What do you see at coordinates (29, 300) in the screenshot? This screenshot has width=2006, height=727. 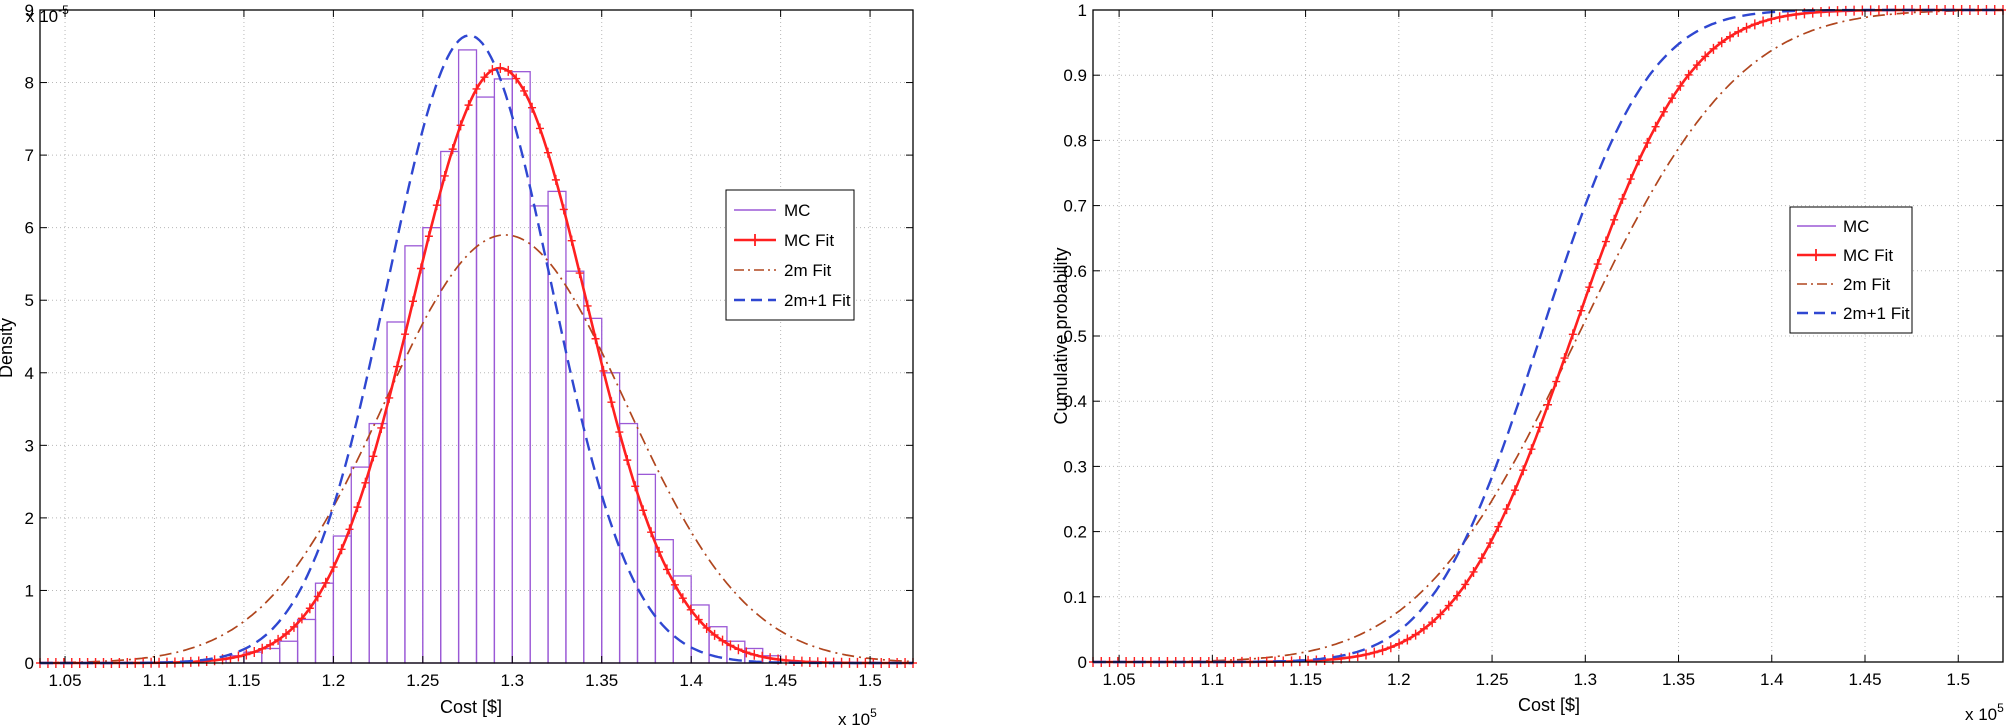 I see `y-tick-label: 5` at bounding box center [29, 300].